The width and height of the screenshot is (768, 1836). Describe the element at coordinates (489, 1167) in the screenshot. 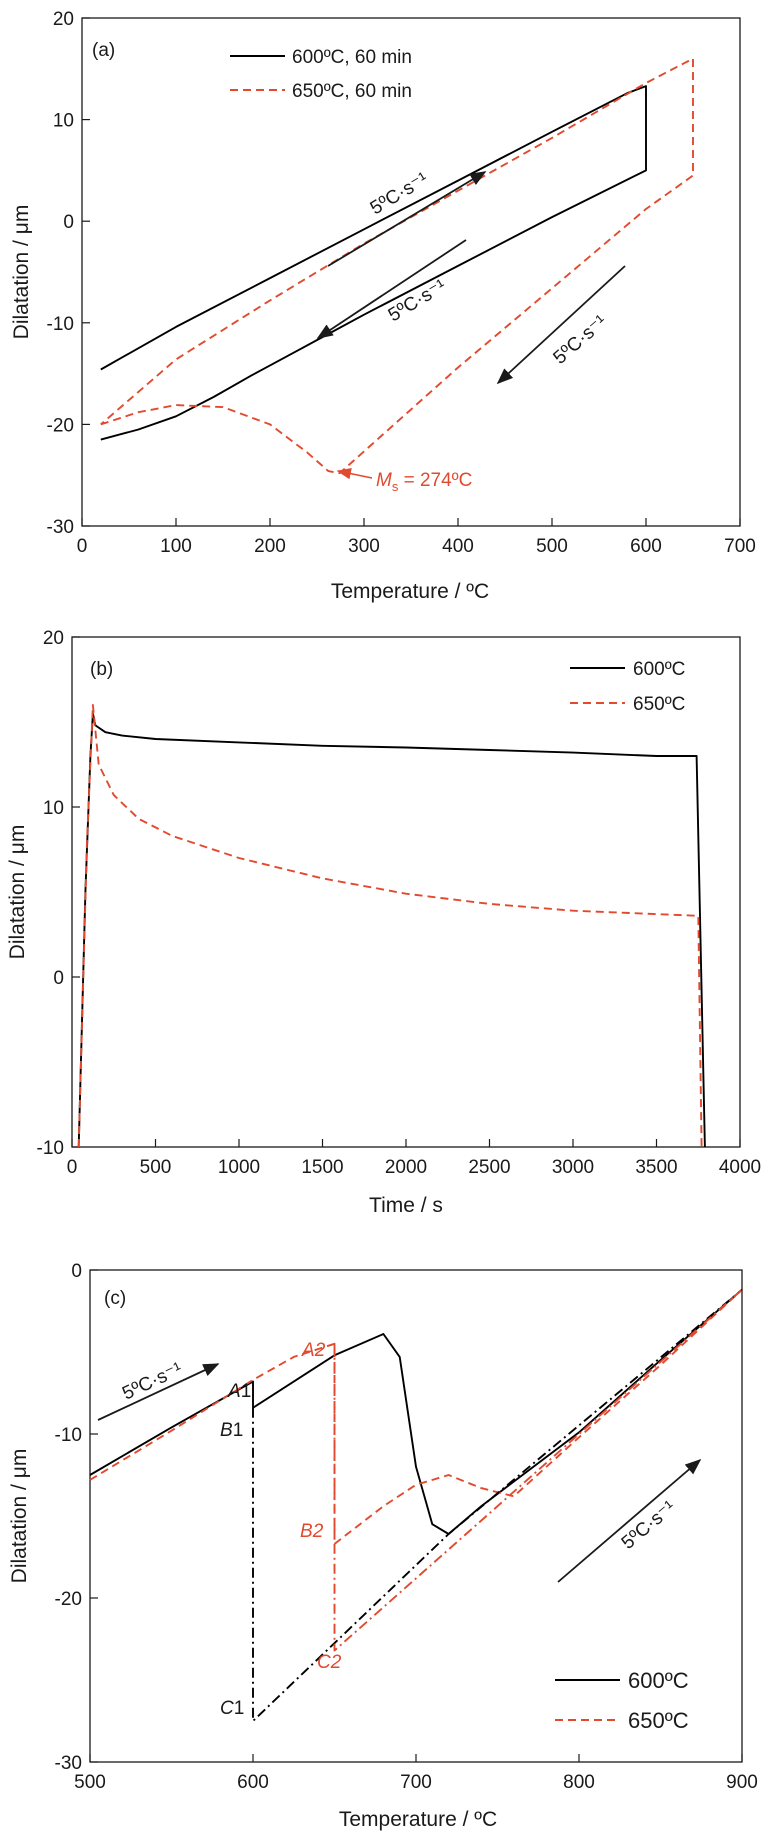

I see `panel-b-x-tick-label: 2500` at that location.